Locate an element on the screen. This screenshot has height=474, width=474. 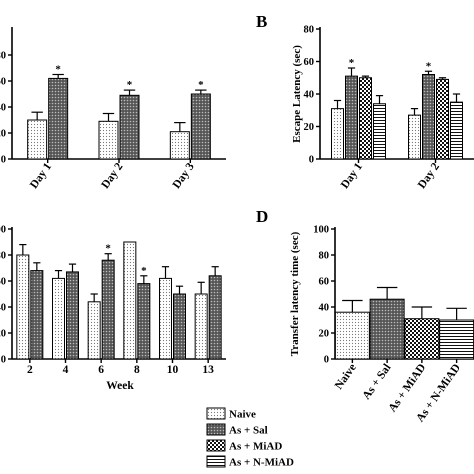
y-tick-label-a-2: 40 is located at coordinates (3, 108).